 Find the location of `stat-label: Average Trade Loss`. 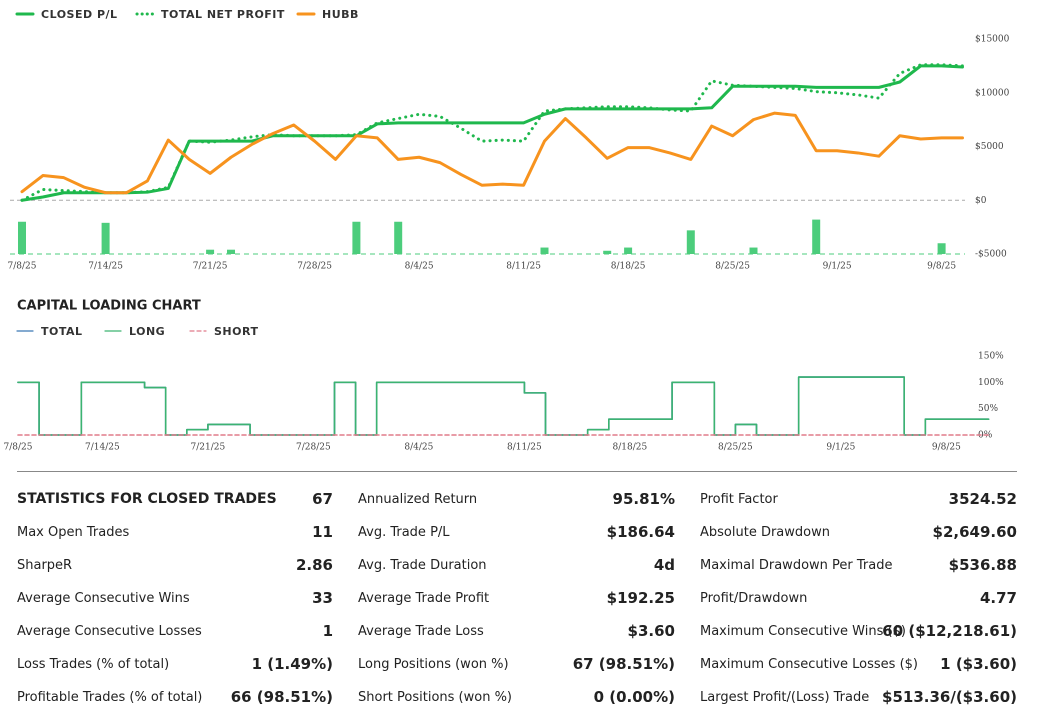

stat-label: Average Trade Loss is located at coordinates (421, 631).